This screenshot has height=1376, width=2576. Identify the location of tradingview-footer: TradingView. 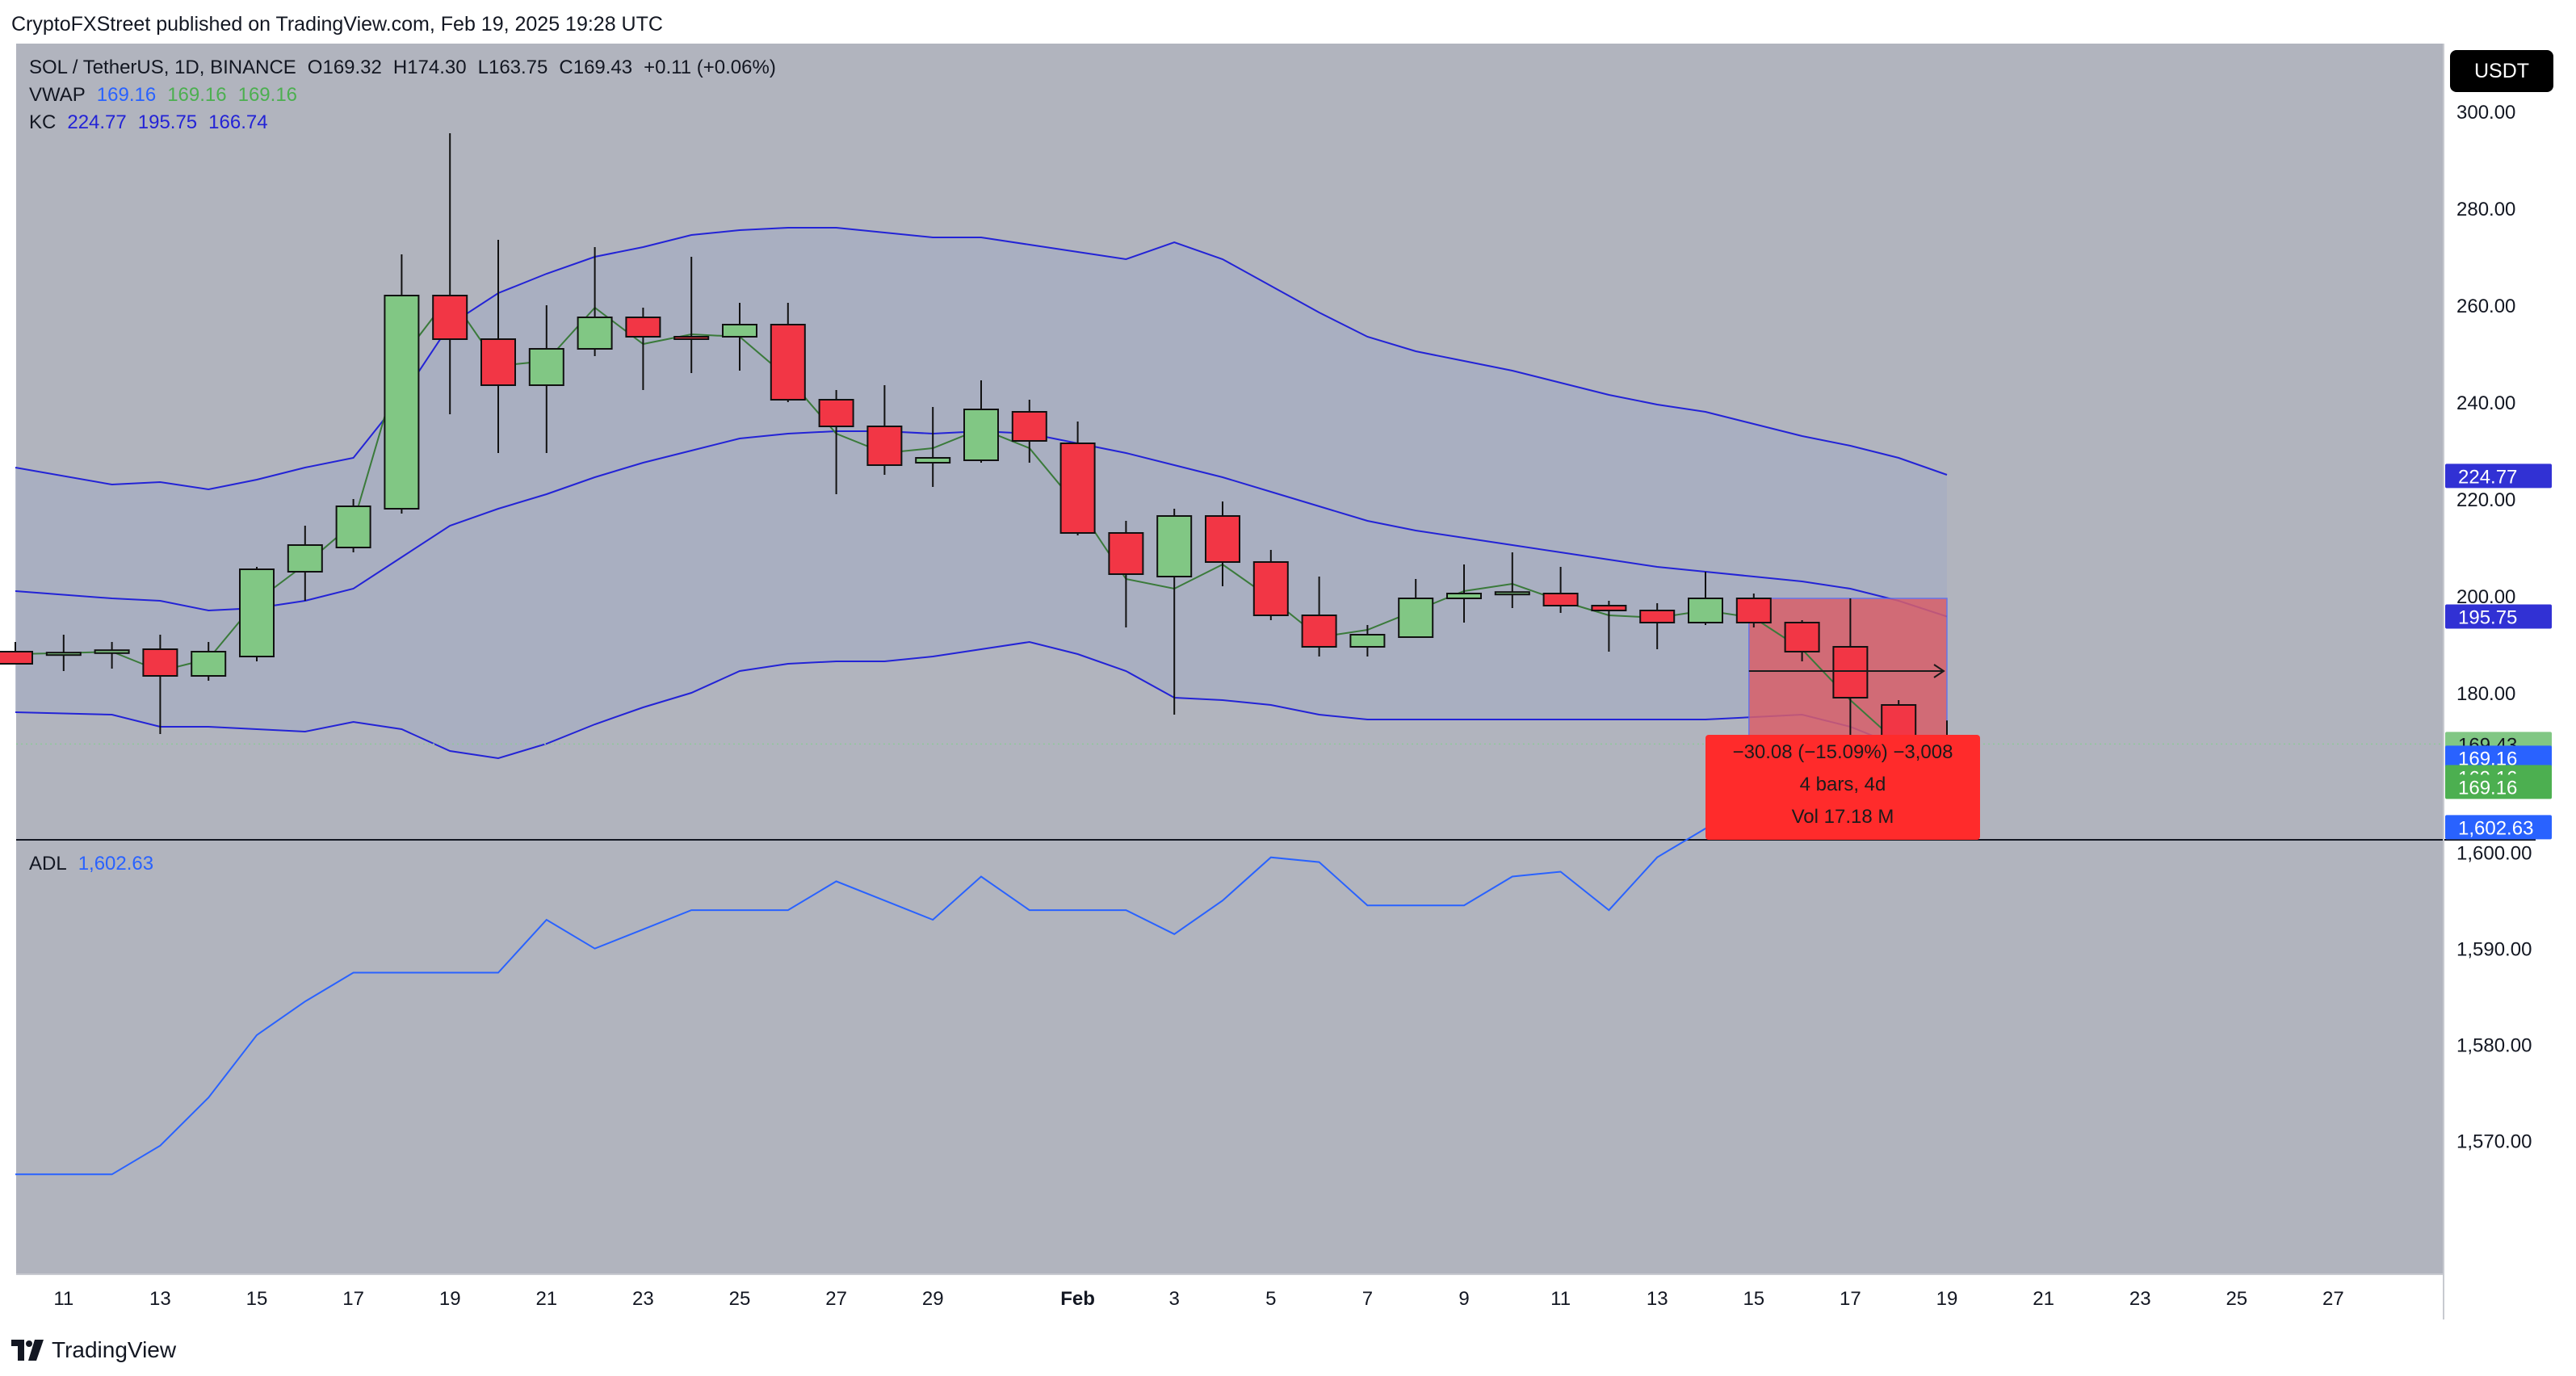
(94, 1350).